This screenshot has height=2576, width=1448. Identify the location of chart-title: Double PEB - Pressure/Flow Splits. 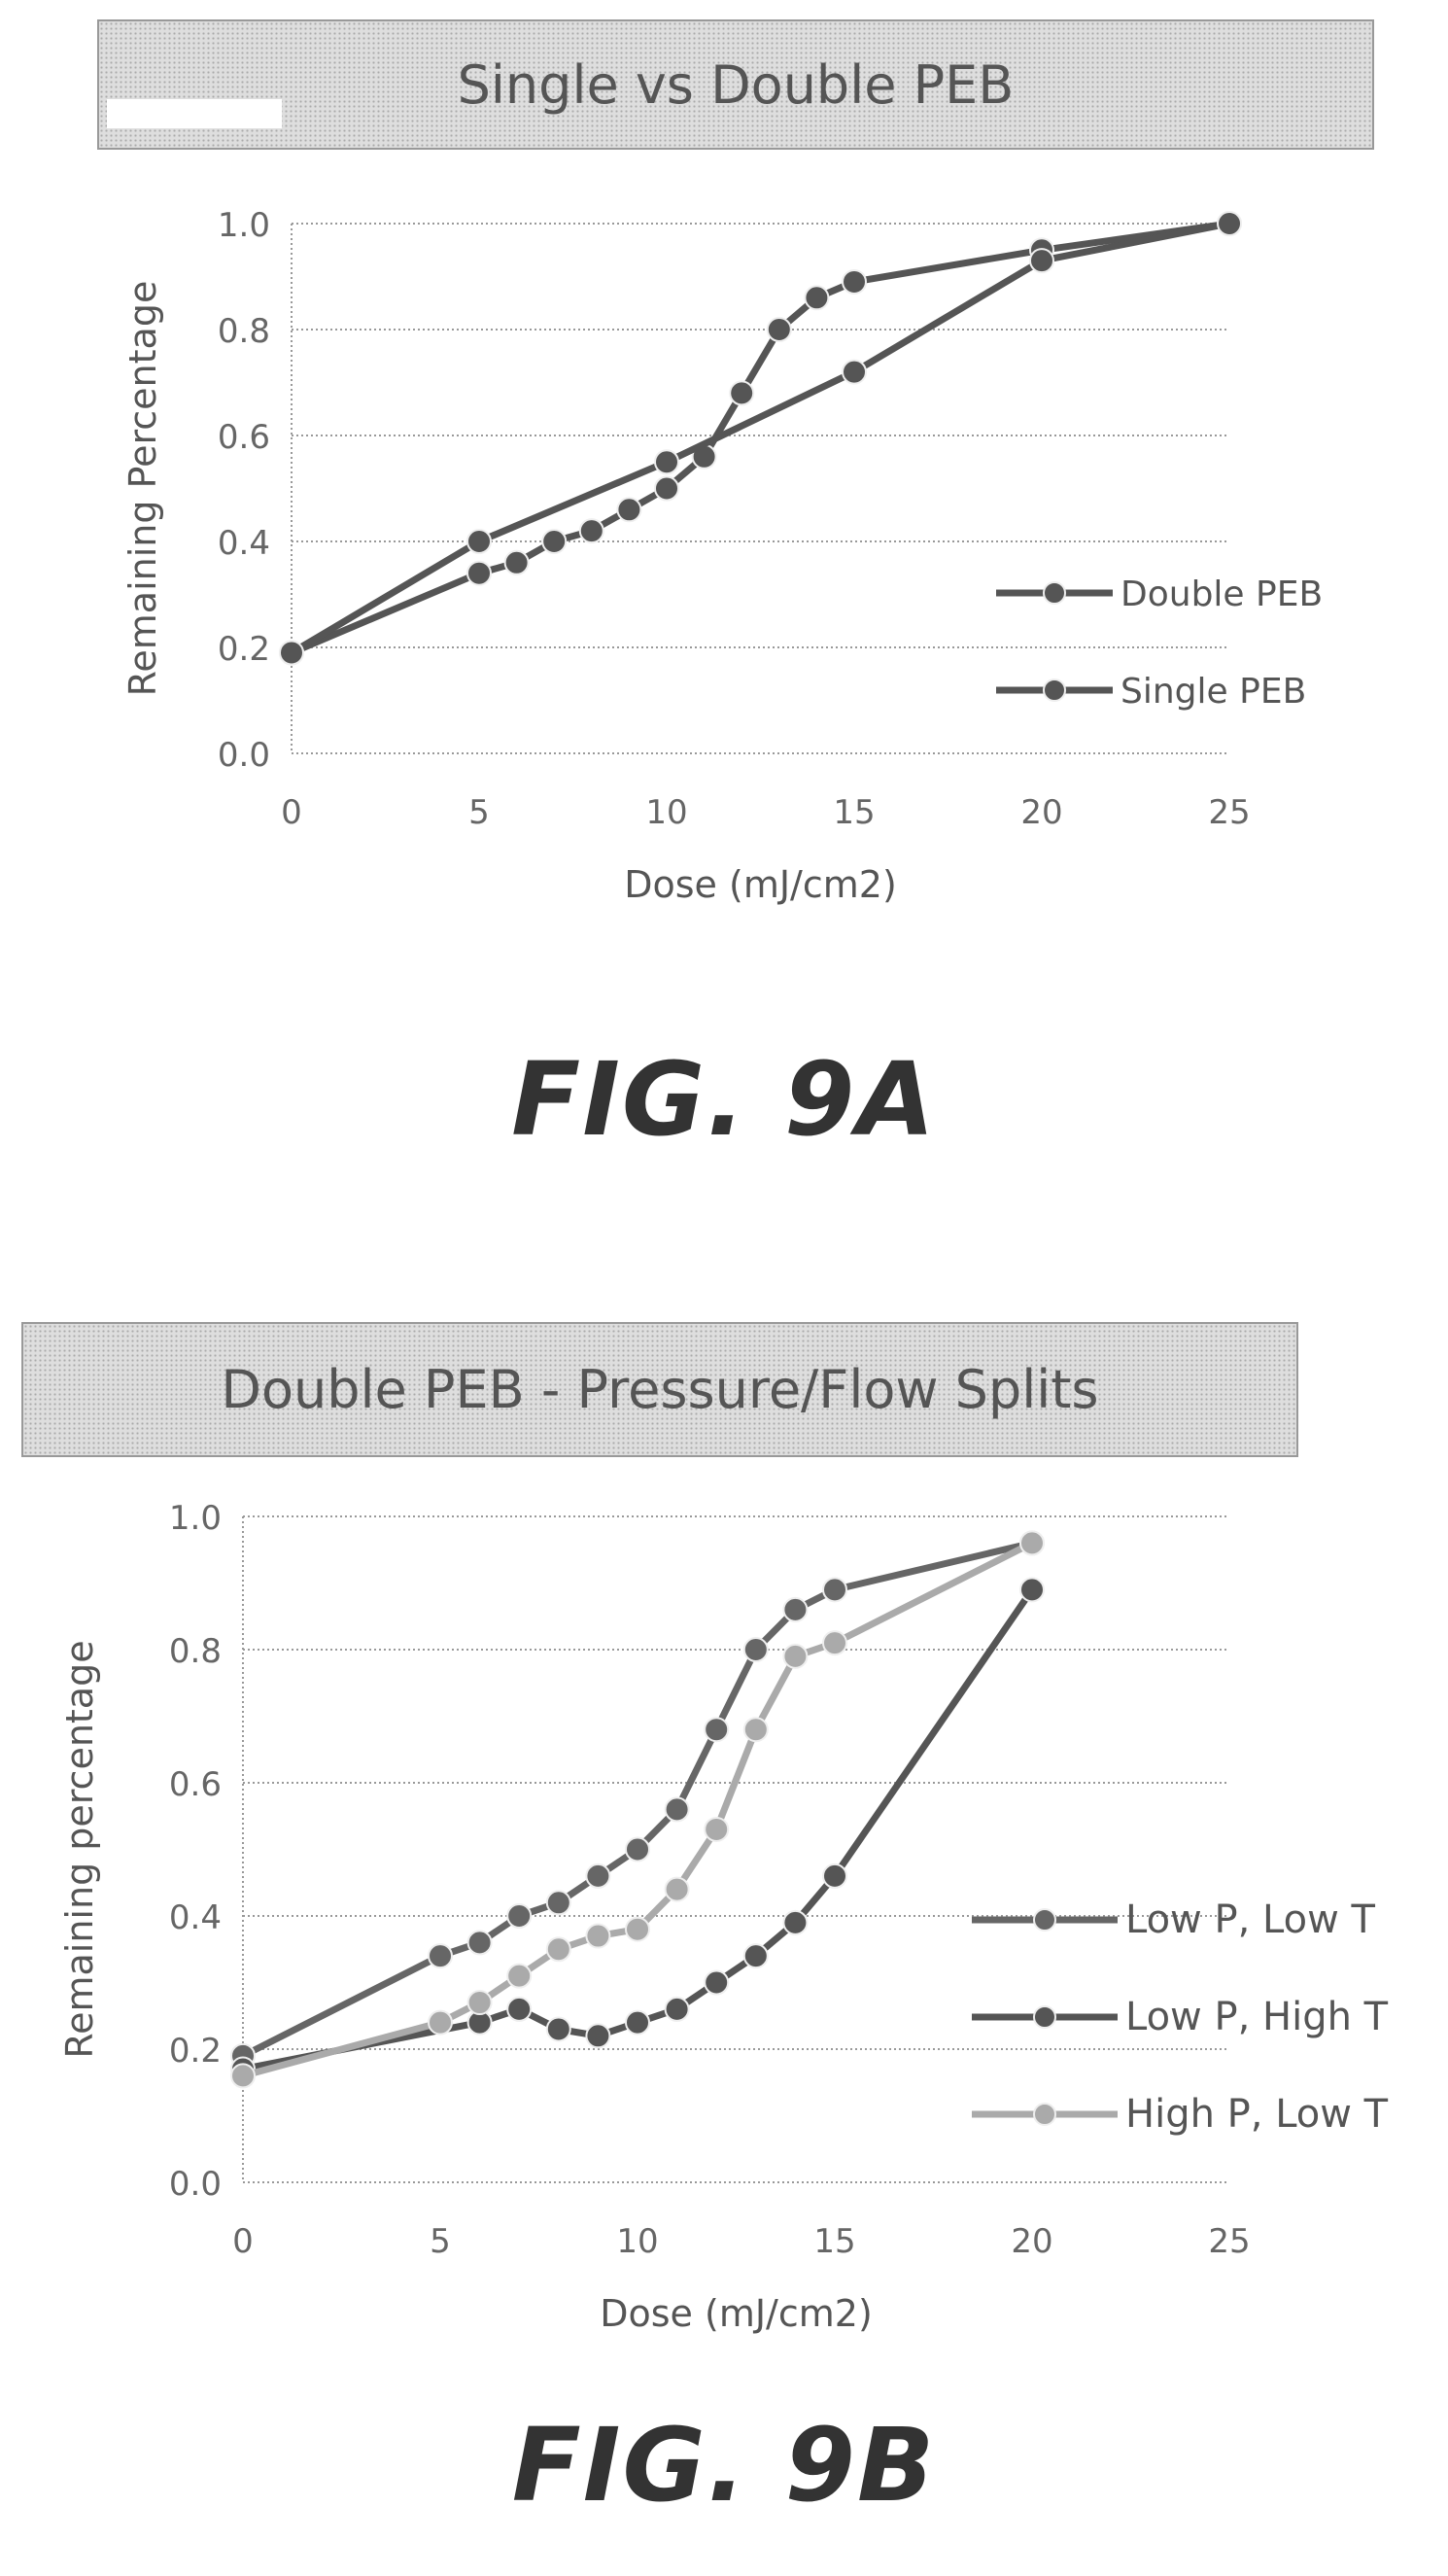
(660, 1389).